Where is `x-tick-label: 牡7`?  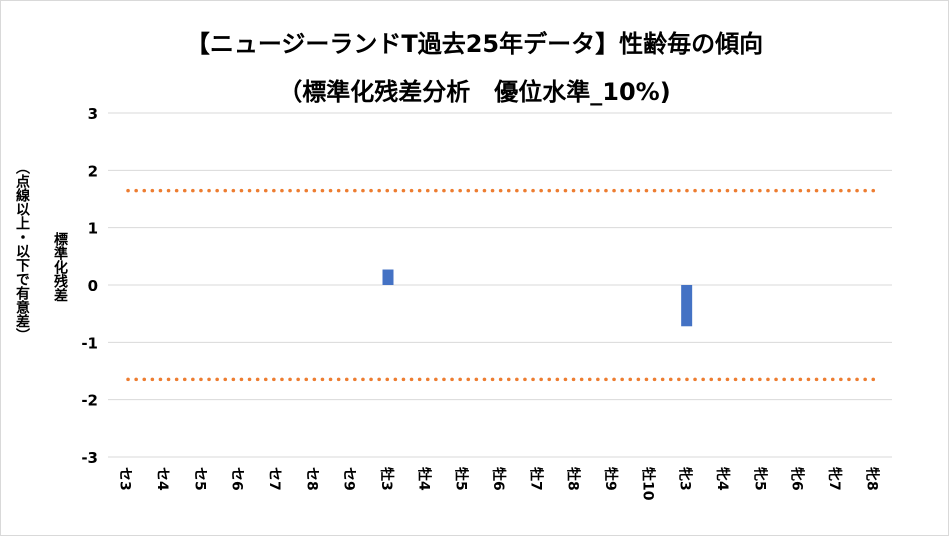
x-tick-label: 牡7 is located at coordinates (535, 479).